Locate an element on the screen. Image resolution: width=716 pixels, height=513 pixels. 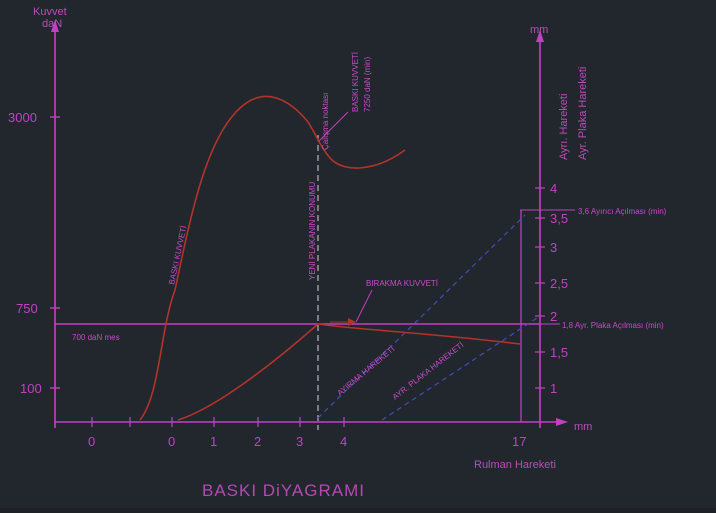
travel-line-b is located at coordinates (461, 368).